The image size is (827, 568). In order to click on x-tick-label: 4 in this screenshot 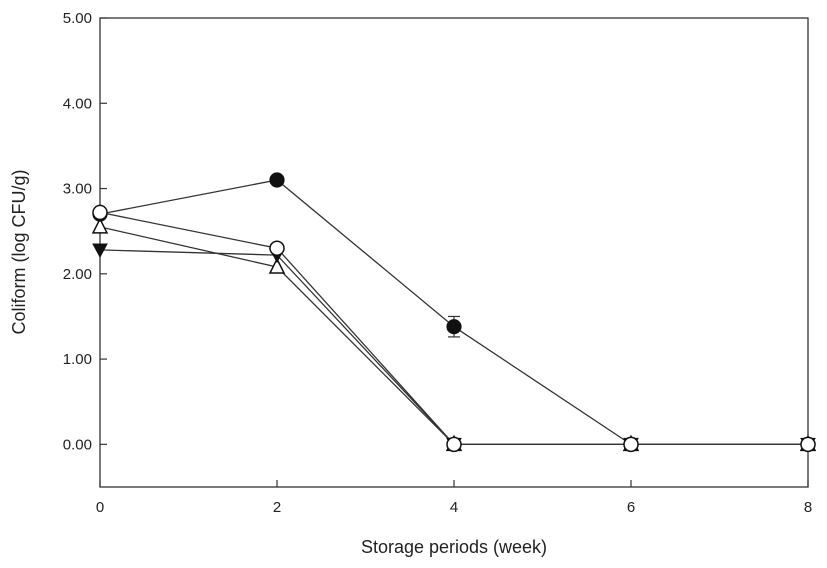, I will do `click(454, 507)`.